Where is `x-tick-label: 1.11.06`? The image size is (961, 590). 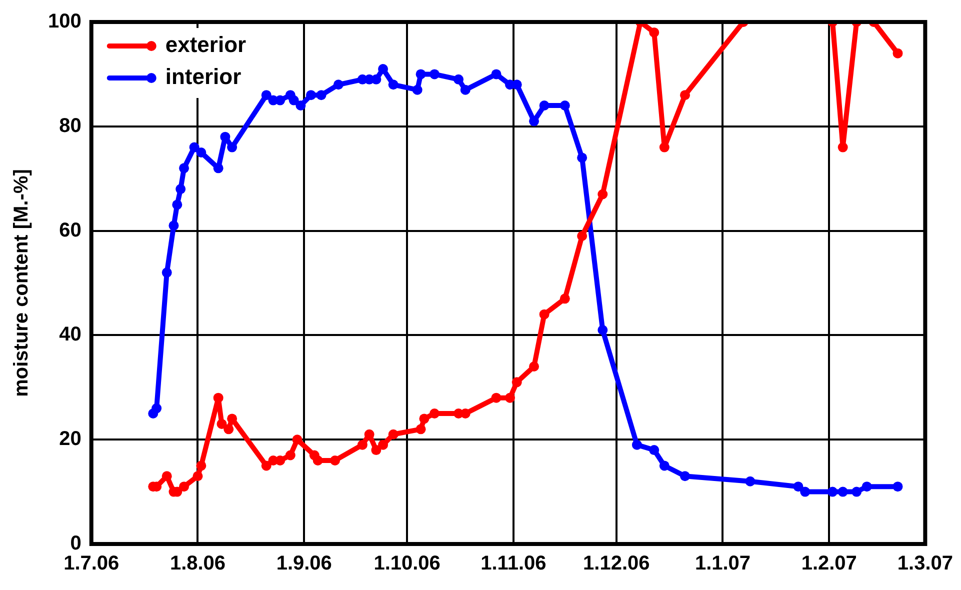 x-tick-label: 1.11.06 is located at coordinates (513, 563).